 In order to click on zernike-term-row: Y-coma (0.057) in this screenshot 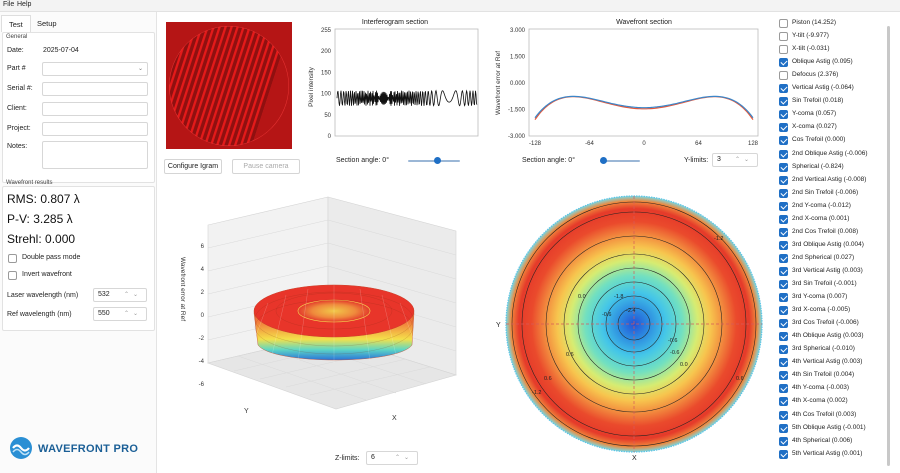, I will do `click(832, 114)`.